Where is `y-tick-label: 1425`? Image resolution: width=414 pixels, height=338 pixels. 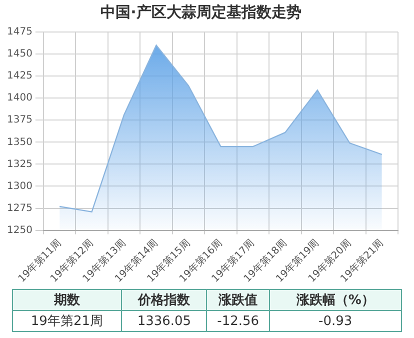
y-tick-label: 1425 is located at coordinates (19, 76).